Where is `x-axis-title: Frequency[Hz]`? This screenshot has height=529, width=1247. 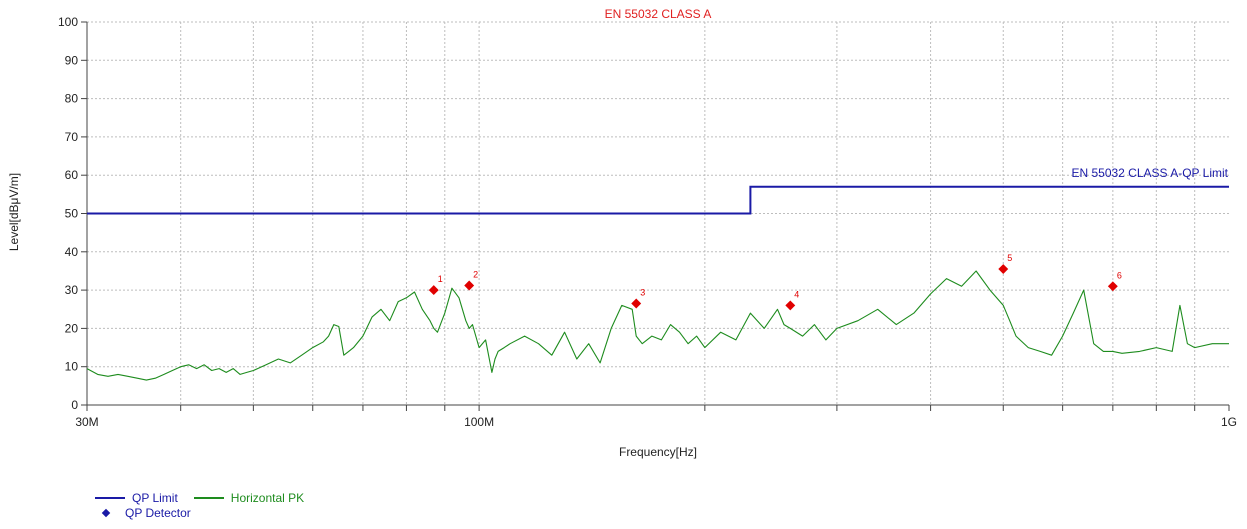 x-axis-title: Frequency[Hz] is located at coordinates (658, 452).